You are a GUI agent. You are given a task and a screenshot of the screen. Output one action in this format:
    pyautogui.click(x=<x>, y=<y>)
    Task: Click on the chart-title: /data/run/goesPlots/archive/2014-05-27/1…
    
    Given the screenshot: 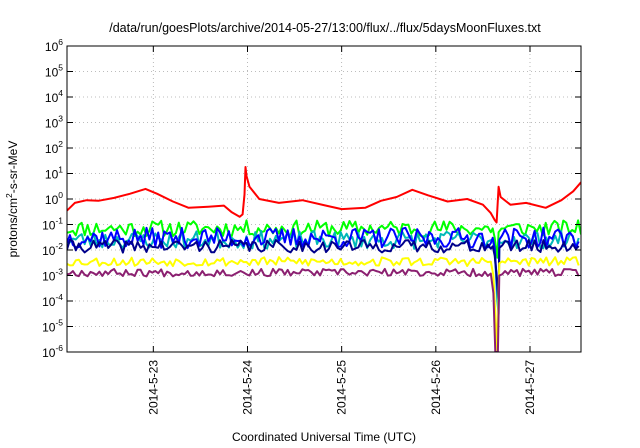 What is the action you would take?
    pyautogui.click(x=325, y=28)
    